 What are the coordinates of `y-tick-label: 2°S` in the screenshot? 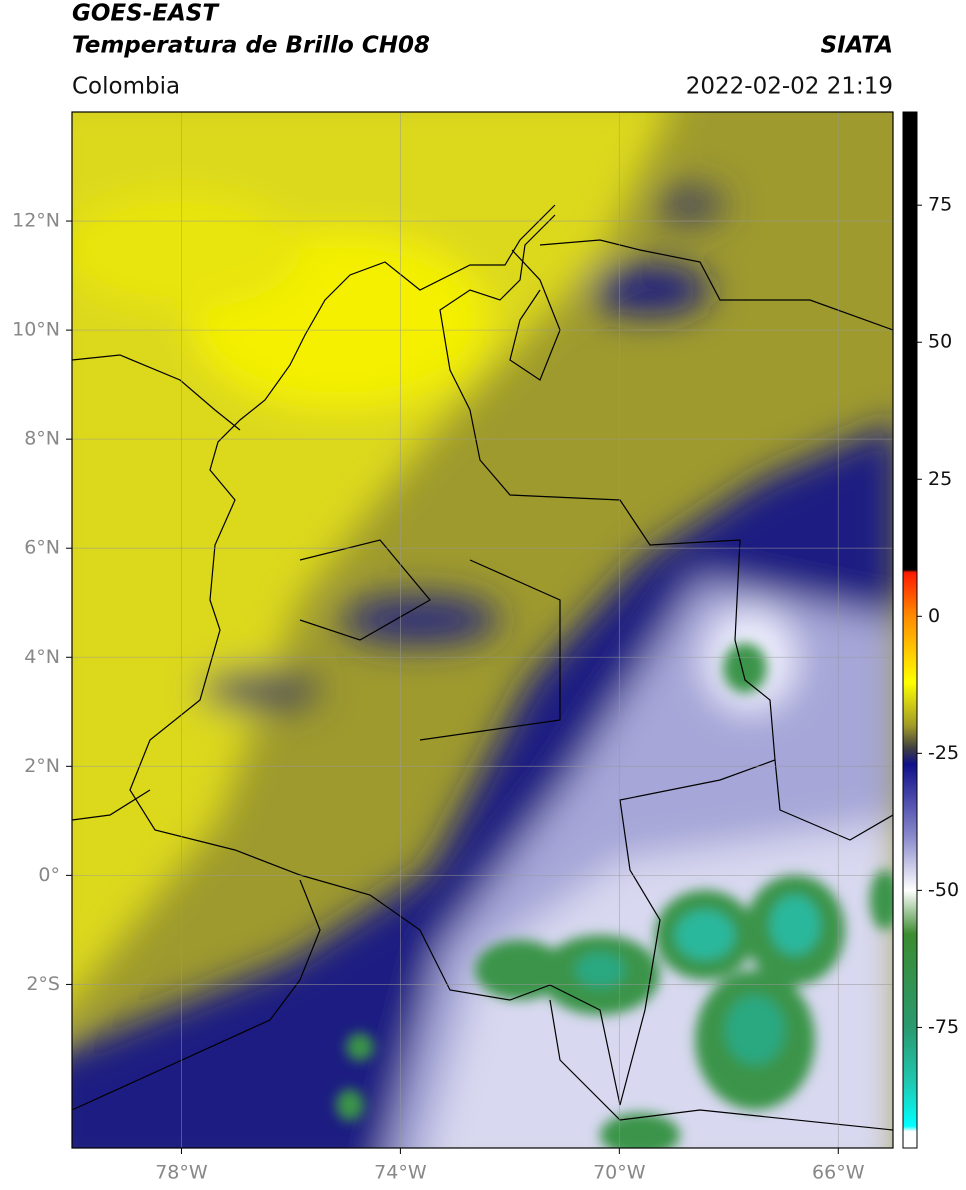 It's located at (43, 984).